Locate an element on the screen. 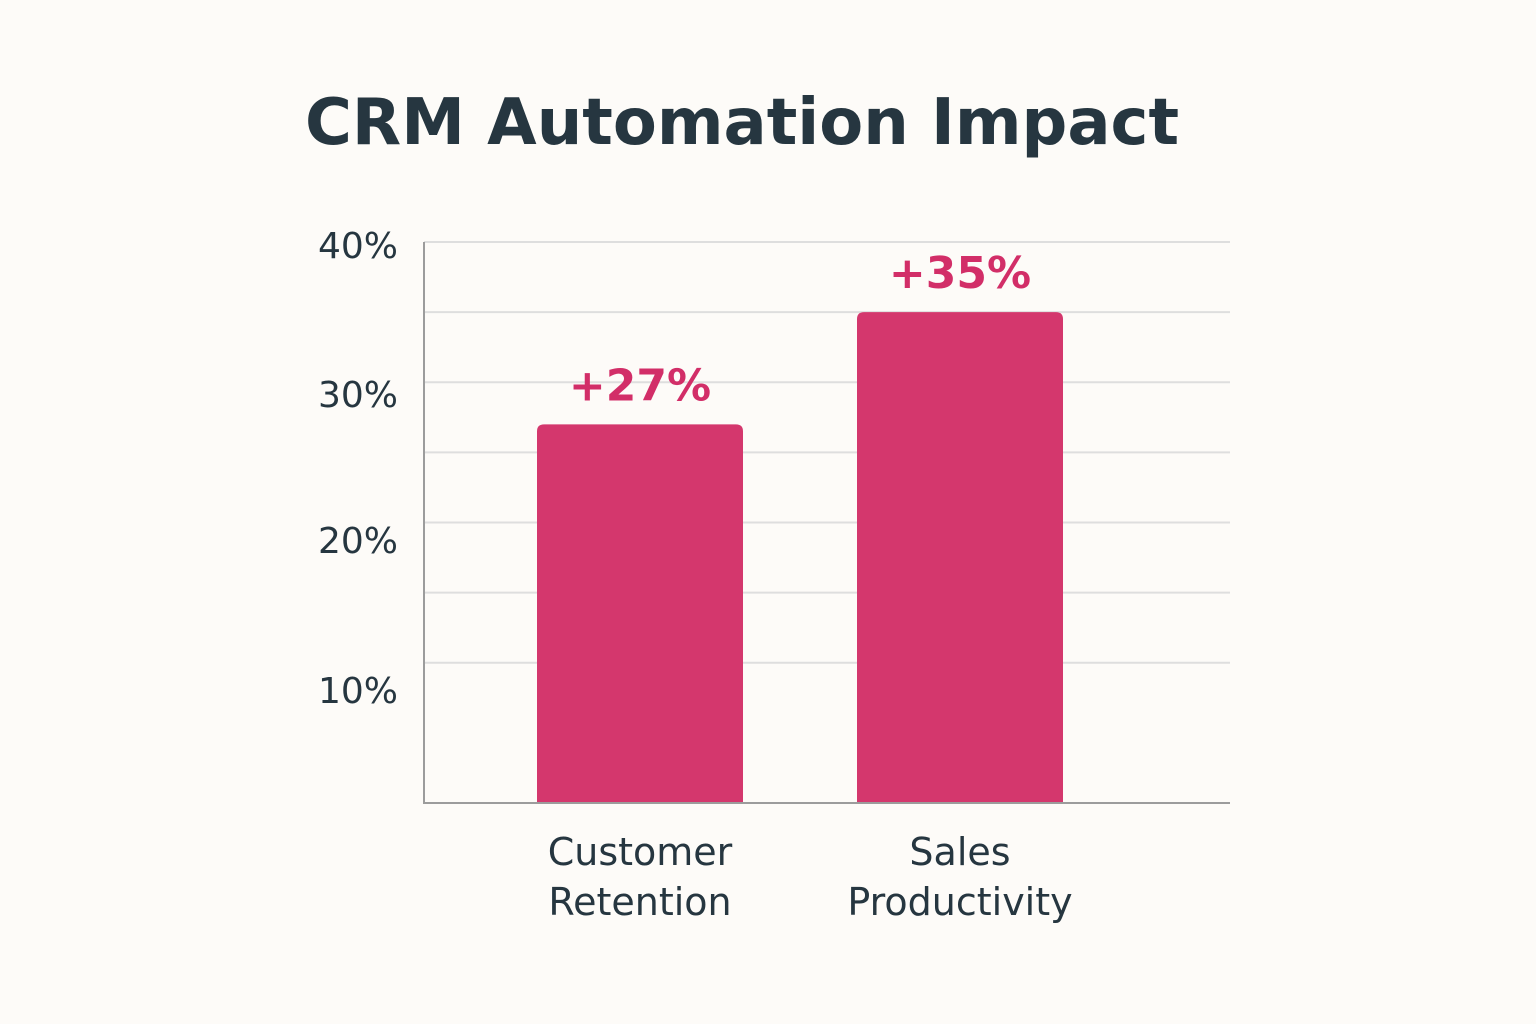 The height and width of the screenshot is (1024, 1536). chart-title: CRM Automation Impact is located at coordinates (742, 123).